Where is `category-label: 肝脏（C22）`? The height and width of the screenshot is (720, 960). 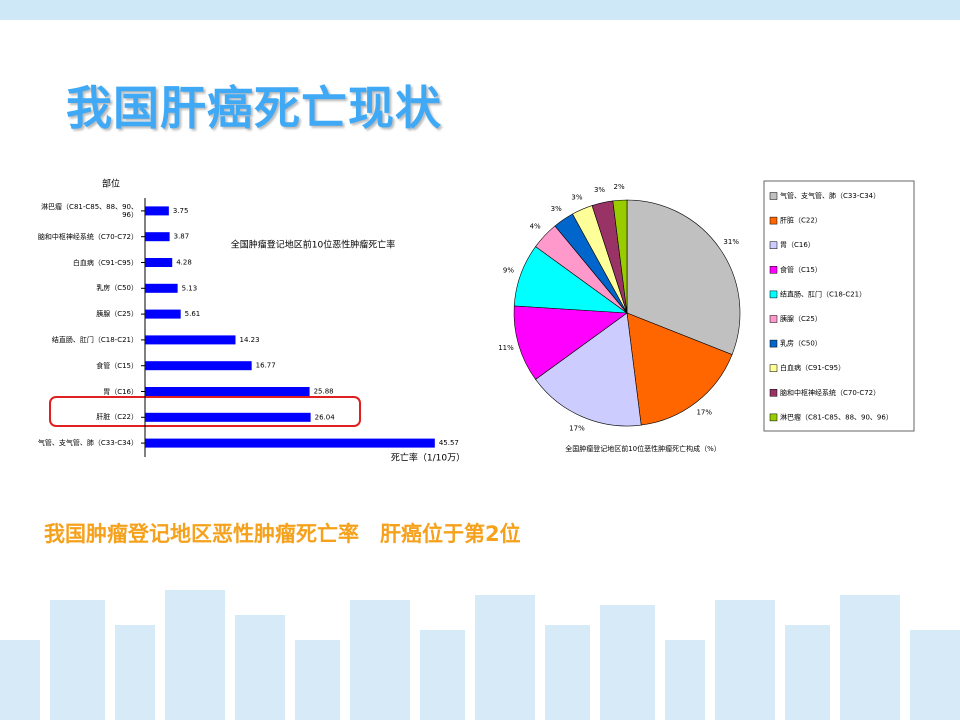
category-label: 肝脏（C22） is located at coordinates (117, 417).